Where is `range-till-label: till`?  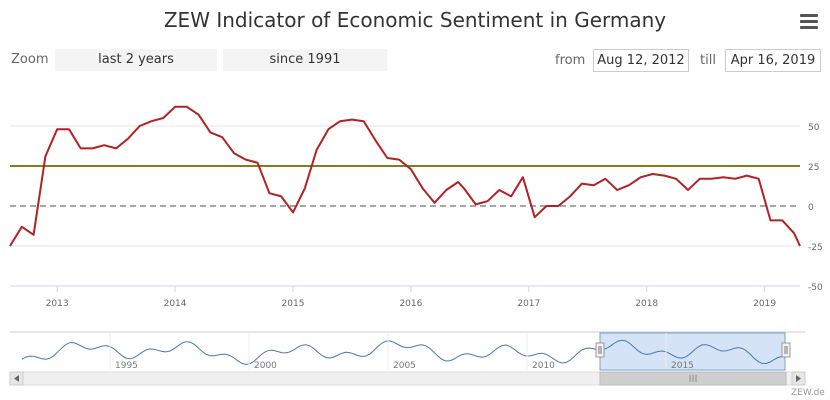
range-till-label: till is located at coordinates (708, 60).